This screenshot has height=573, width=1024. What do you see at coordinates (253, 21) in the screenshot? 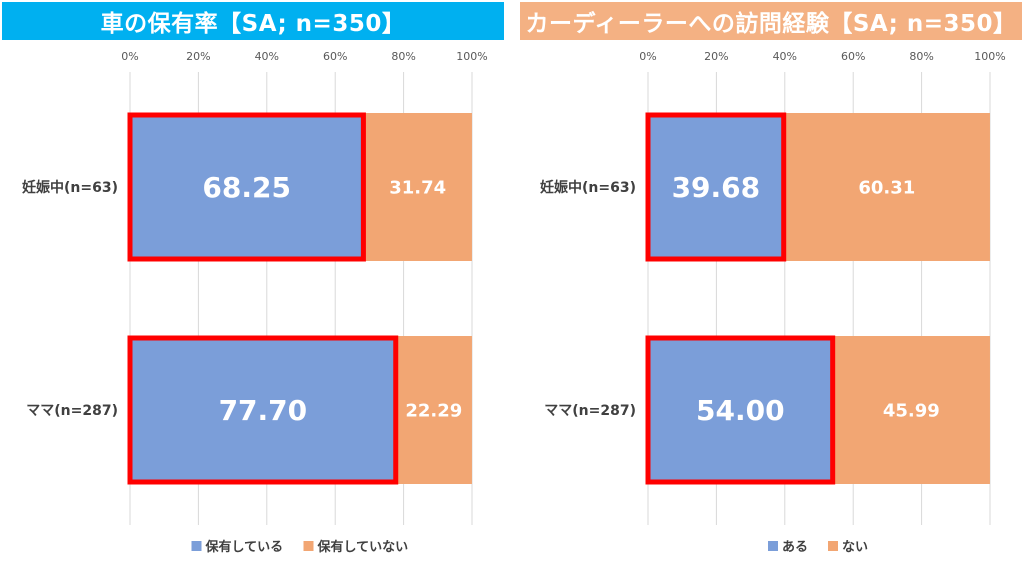
I see `chart-title: 車の保有率【SA; n=350】` at bounding box center [253, 21].